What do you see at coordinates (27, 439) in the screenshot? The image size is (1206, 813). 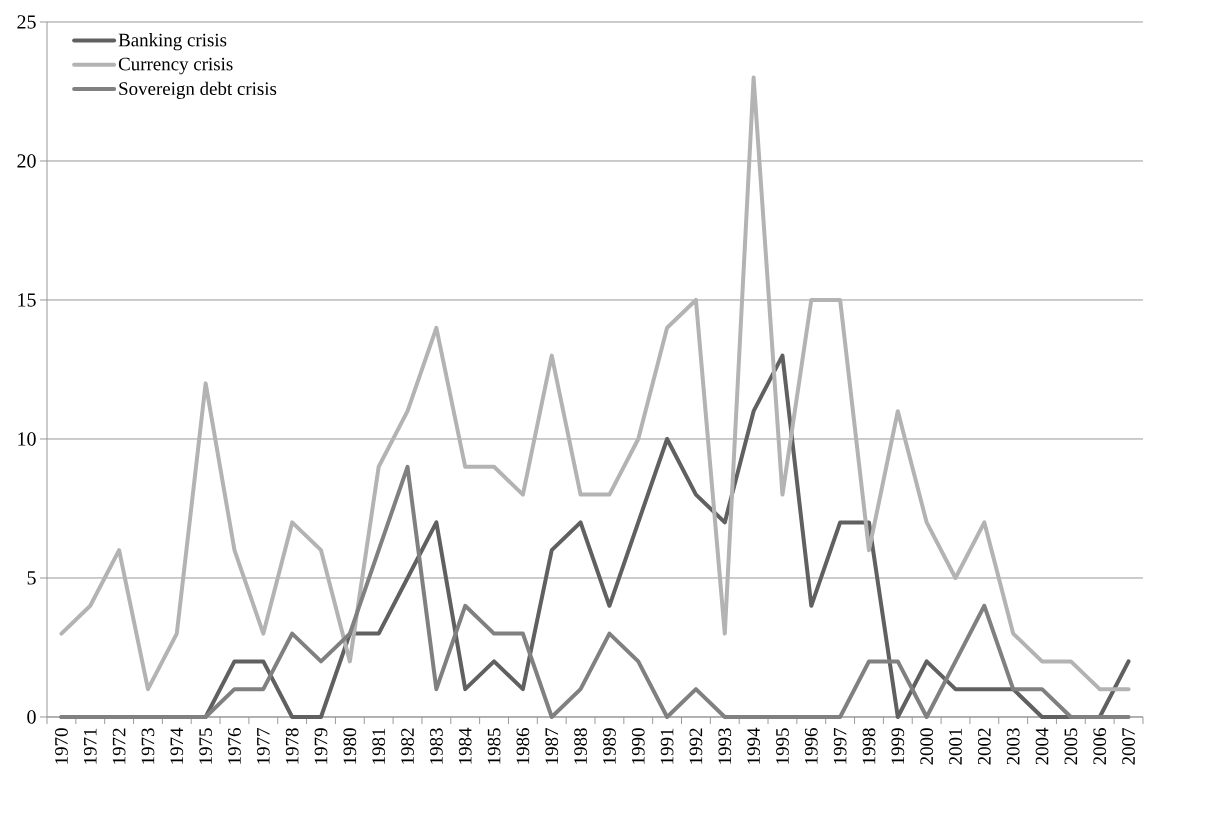 I see `y-tick-label: 10` at bounding box center [27, 439].